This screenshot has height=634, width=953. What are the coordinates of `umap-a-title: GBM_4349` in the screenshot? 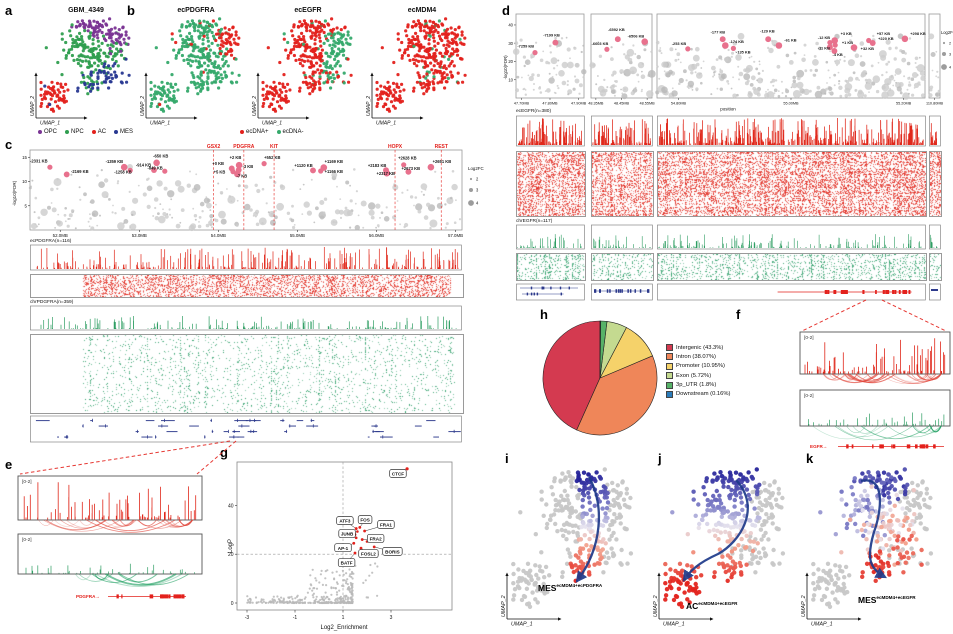 It's located at (86, 10).